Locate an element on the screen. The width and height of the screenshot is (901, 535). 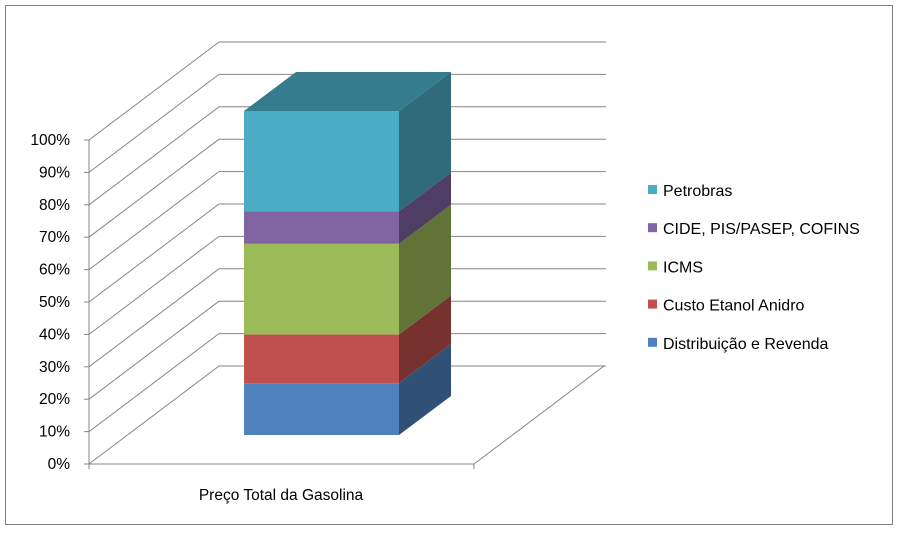
y-tick-label: 40% is located at coordinates (54, 334).